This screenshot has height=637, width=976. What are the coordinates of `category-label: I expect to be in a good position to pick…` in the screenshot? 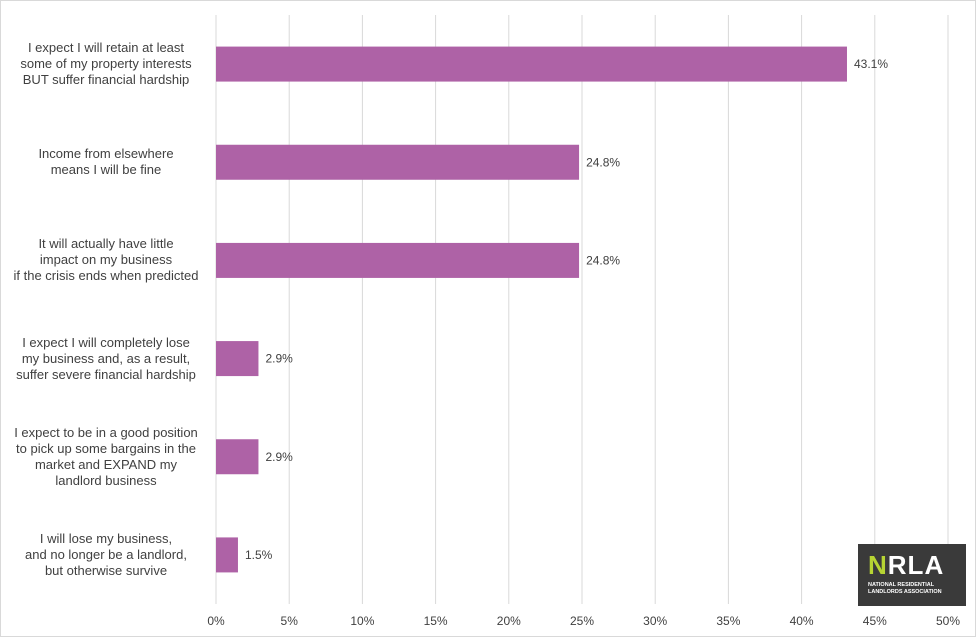 It's located at (106, 457).